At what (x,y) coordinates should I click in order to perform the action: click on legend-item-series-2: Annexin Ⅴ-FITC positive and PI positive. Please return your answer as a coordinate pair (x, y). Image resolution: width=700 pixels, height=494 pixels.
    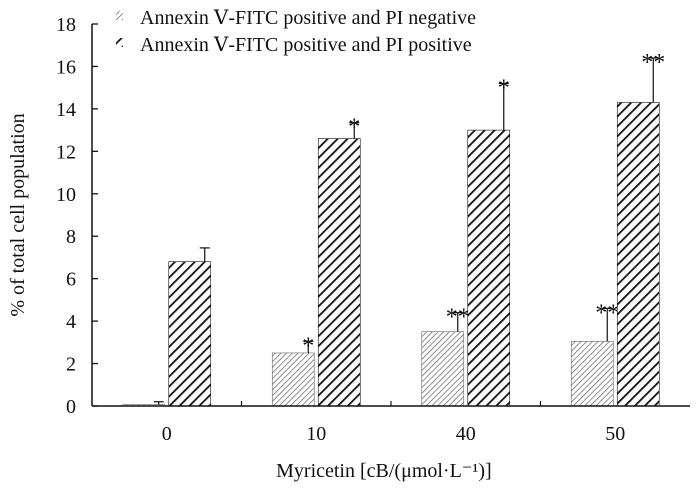
    Looking at the image, I should click on (294, 45).